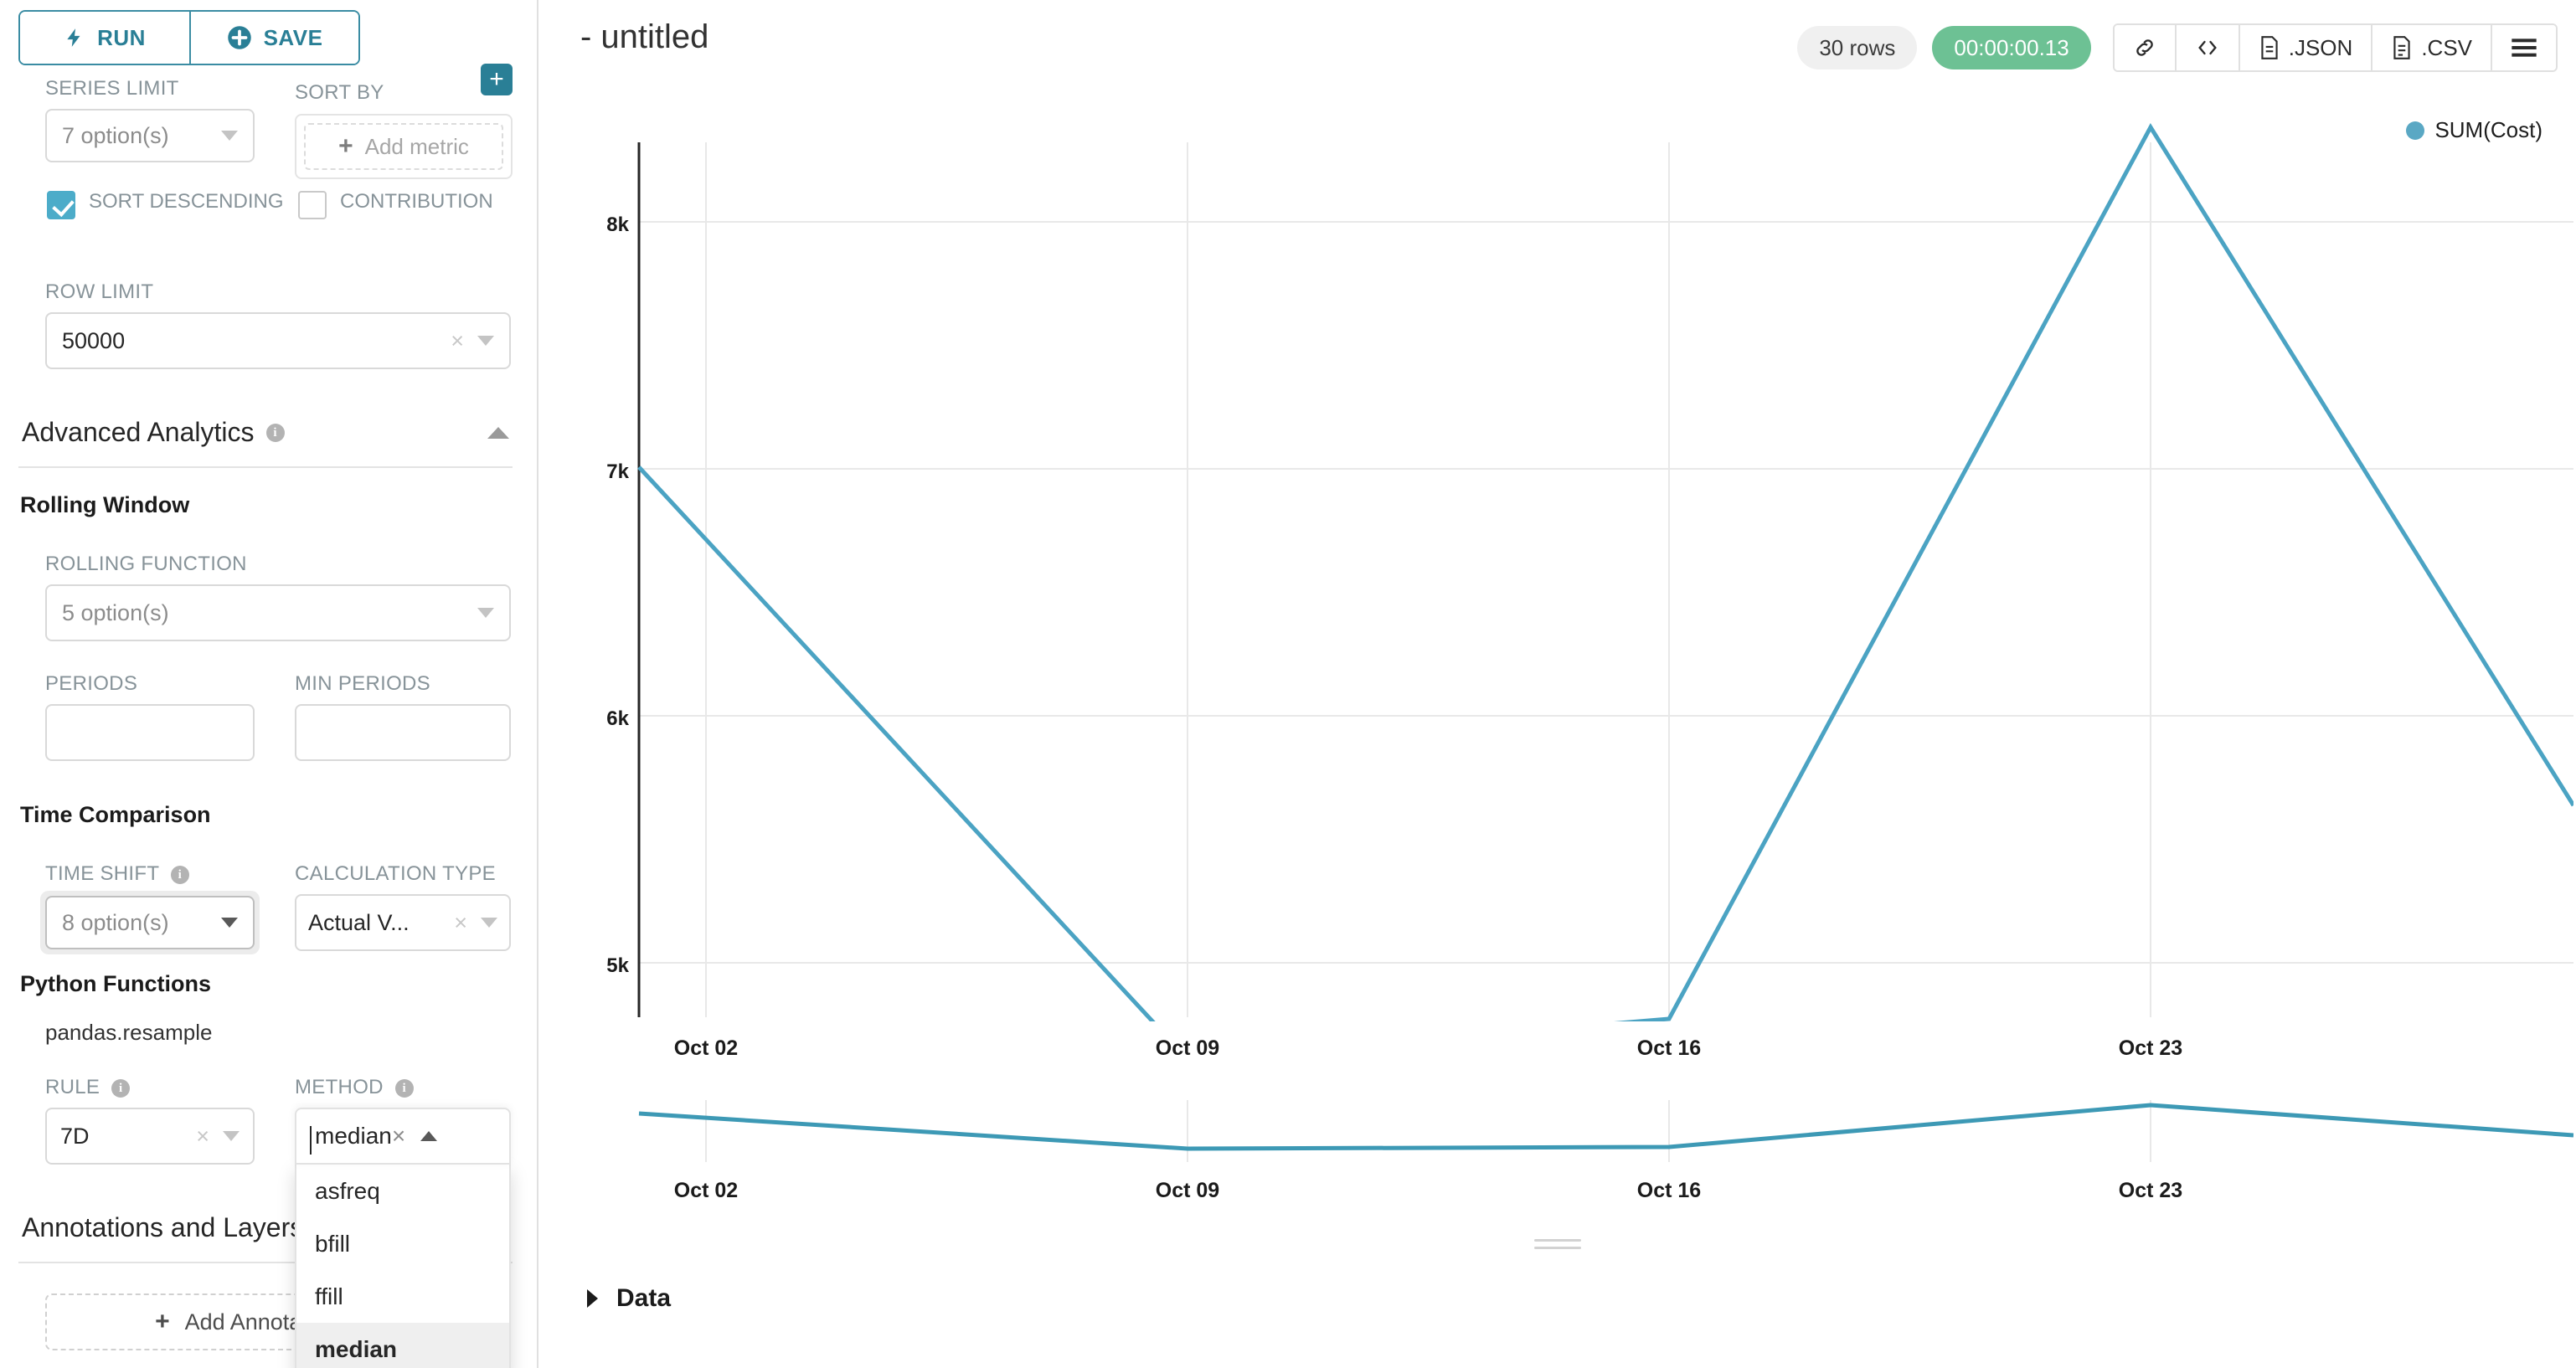  I want to click on sort-descending-checkbox-row: SORT DESCENDING, so click(165, 204).